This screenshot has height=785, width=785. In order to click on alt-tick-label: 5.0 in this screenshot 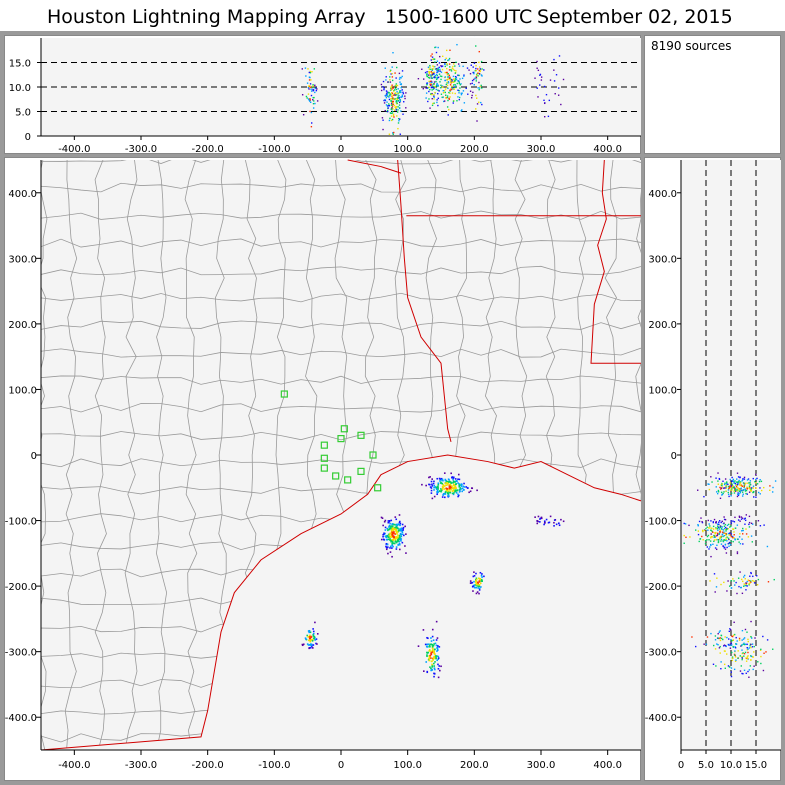, I will do `click(23, 113)`.